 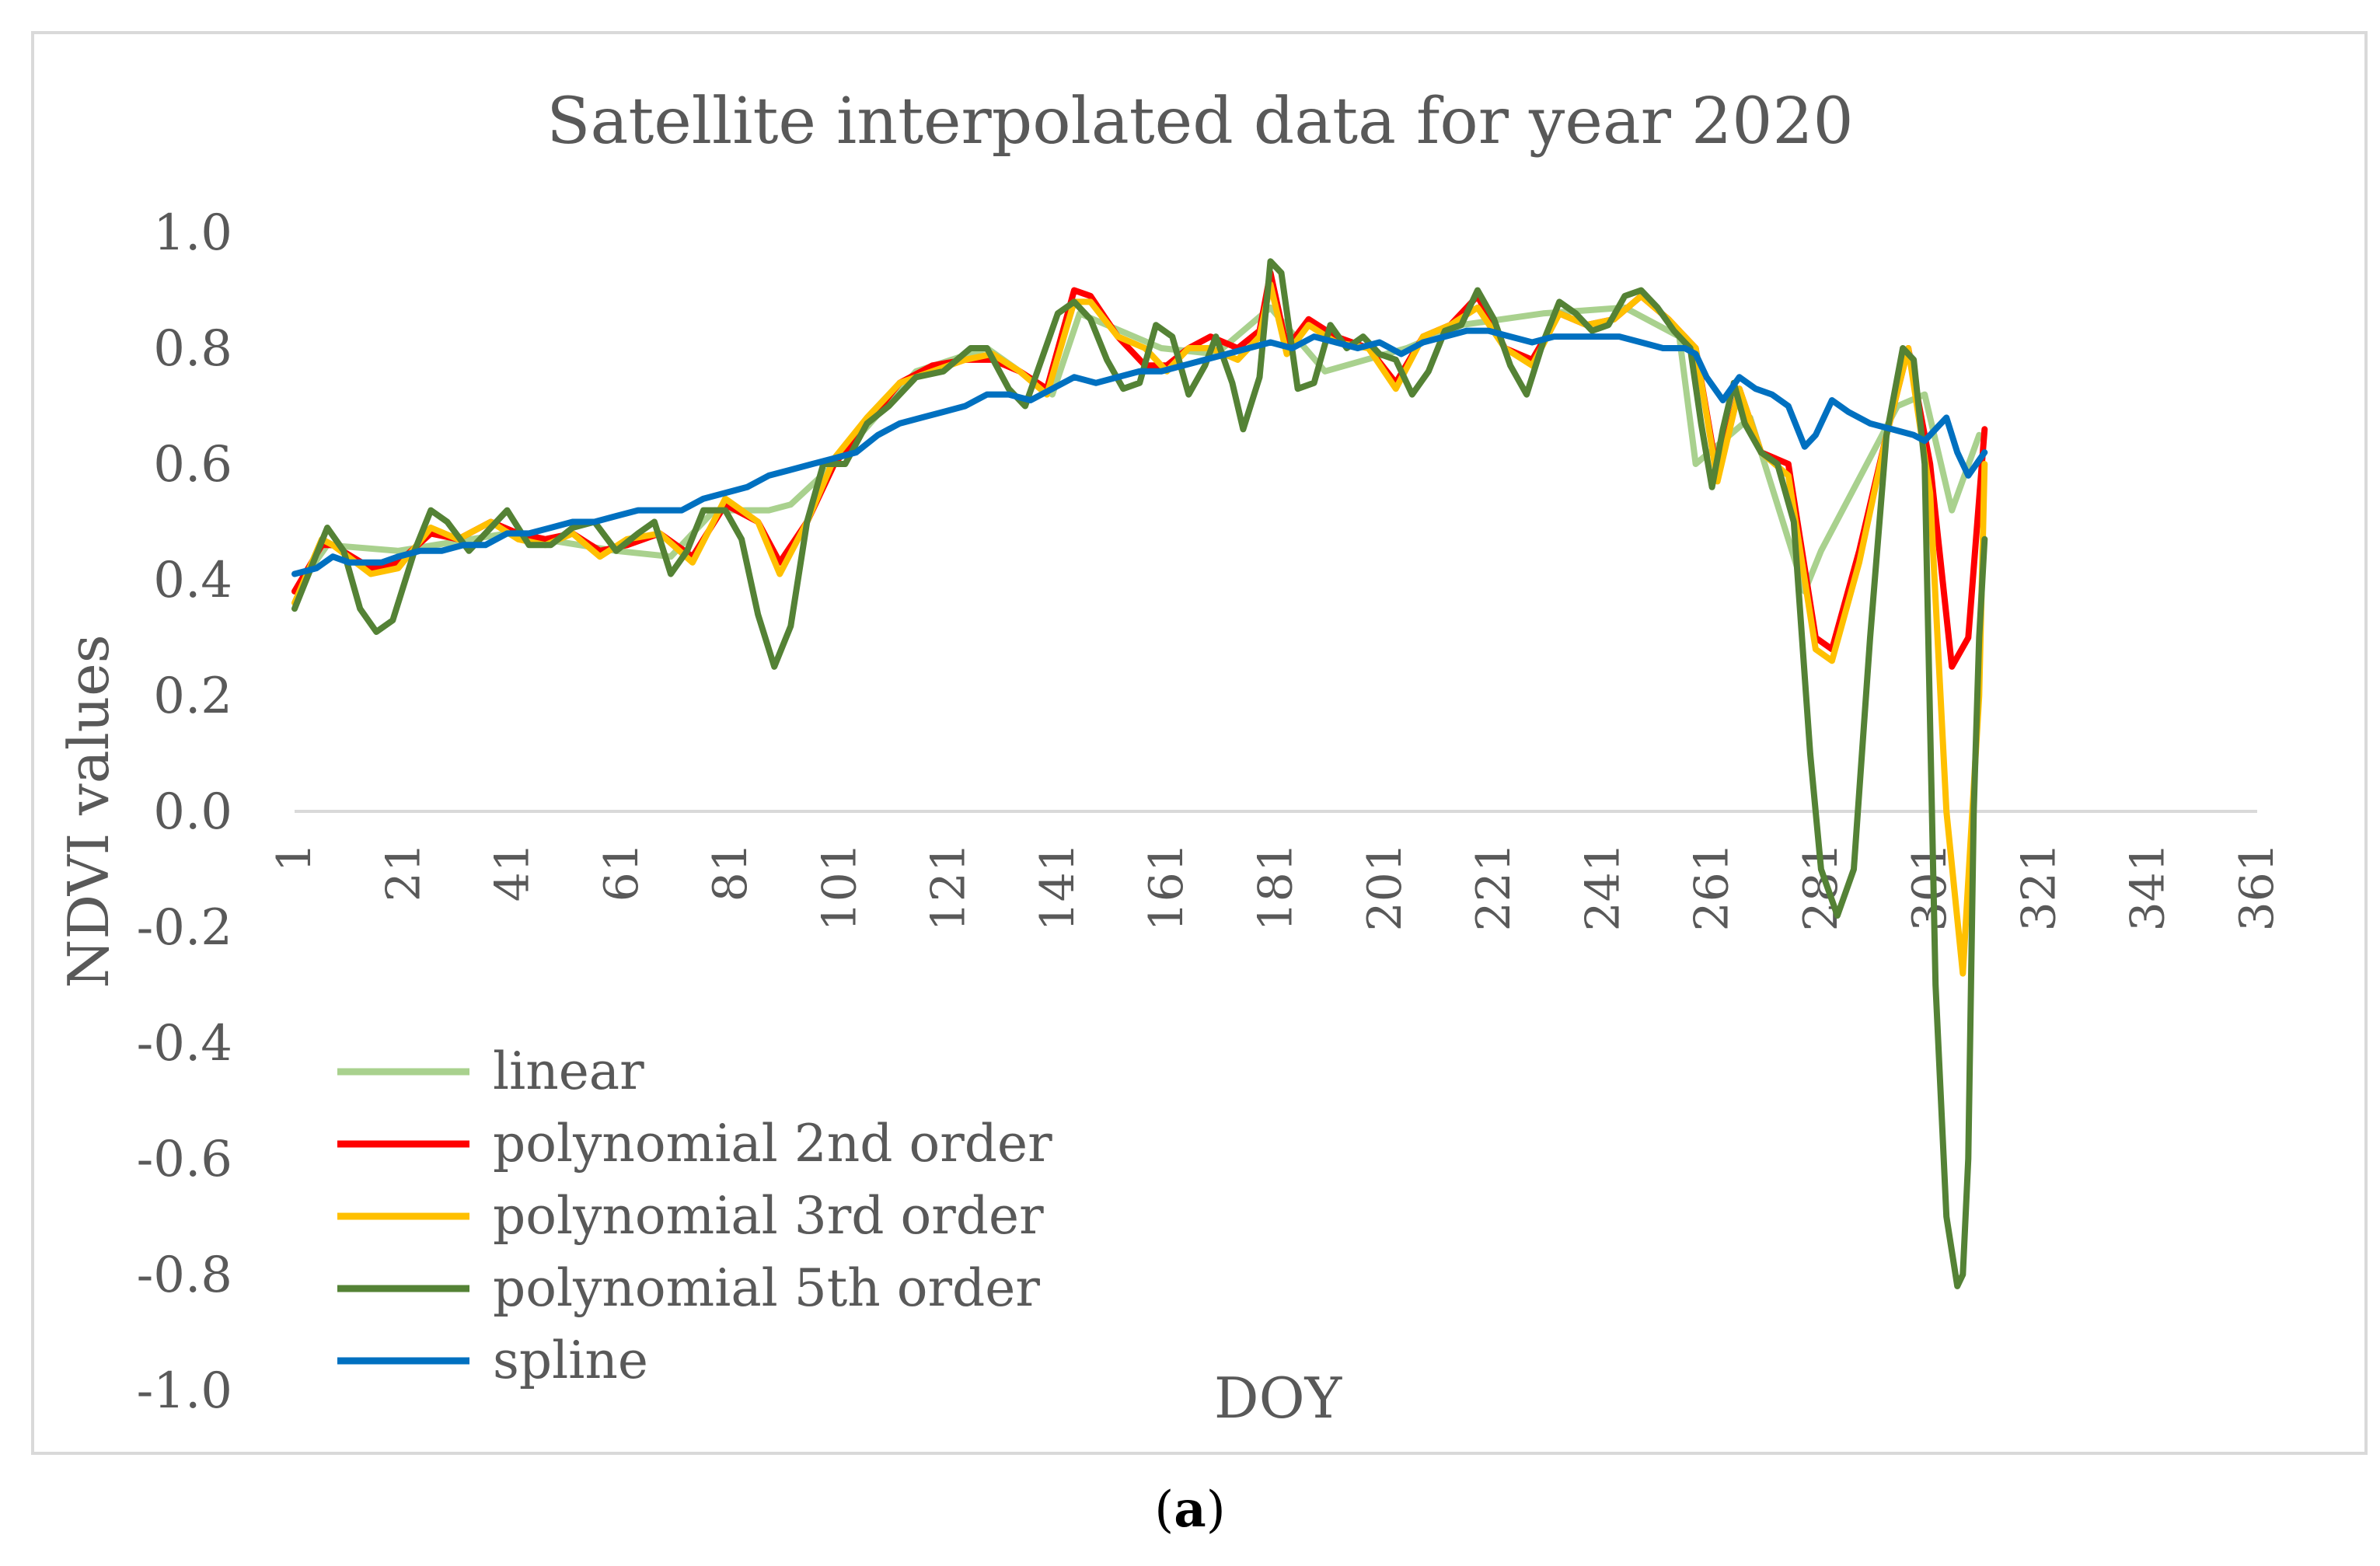 What do you see at coordinates (192, 349) in the screenshot?
I see `y-tick-label: 0.8` at bounding box center [192, 349].